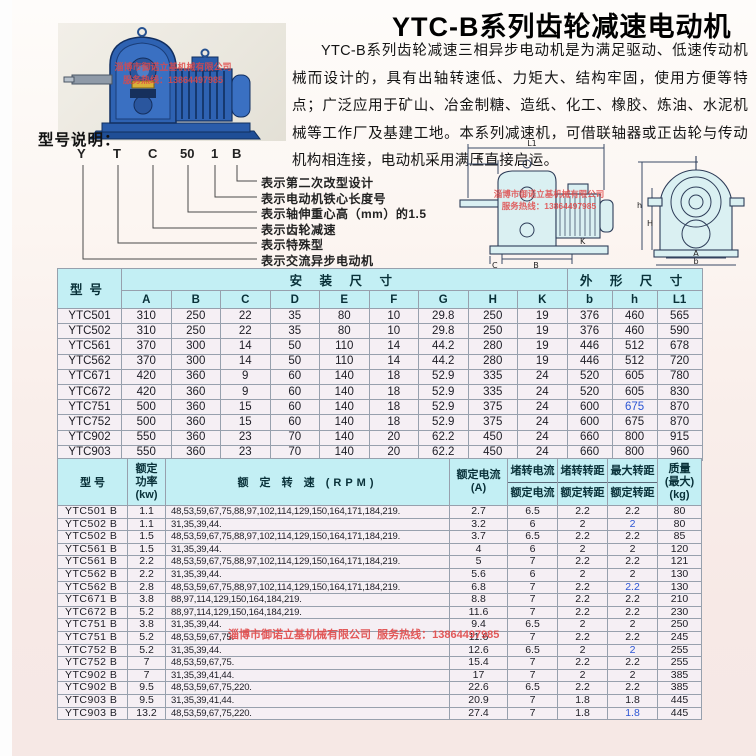  Describe the element at coordinates (393, 346) in the screenshot. I see `dim-value-cell: 14` at that location.